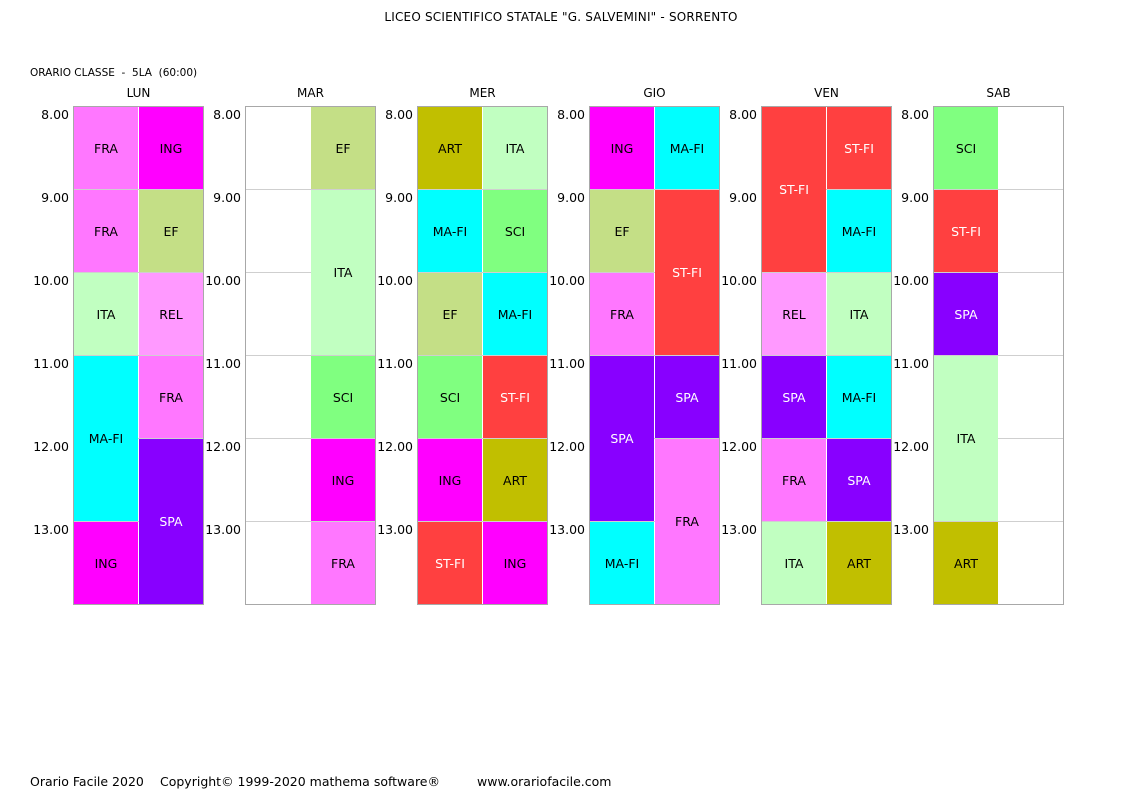  Describe the element at coordinates (300, 781) in the screenshot. I see `footer-copyright: Copyright© 1999-2020 mathema software®` at that location.